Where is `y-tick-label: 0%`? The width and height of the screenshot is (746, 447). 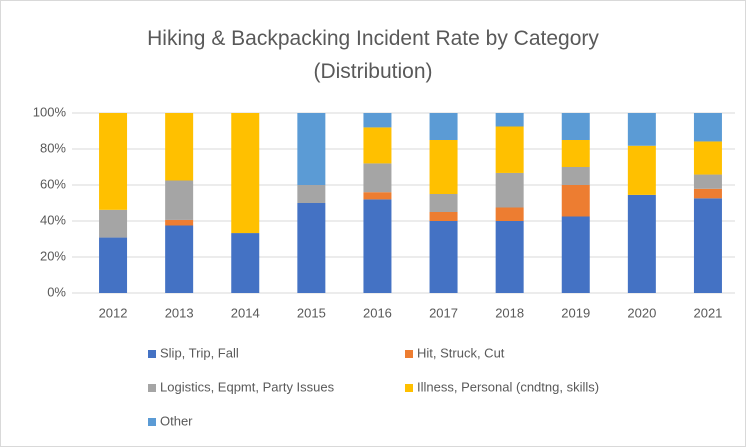
y-tick-label: 0% is located at coordinates (56, 291).